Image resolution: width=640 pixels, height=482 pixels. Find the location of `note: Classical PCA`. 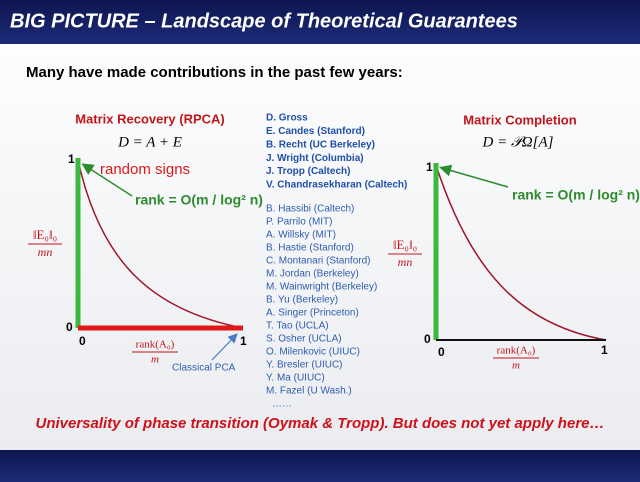

note: Classical PCA is located at coordinates (204, 368).